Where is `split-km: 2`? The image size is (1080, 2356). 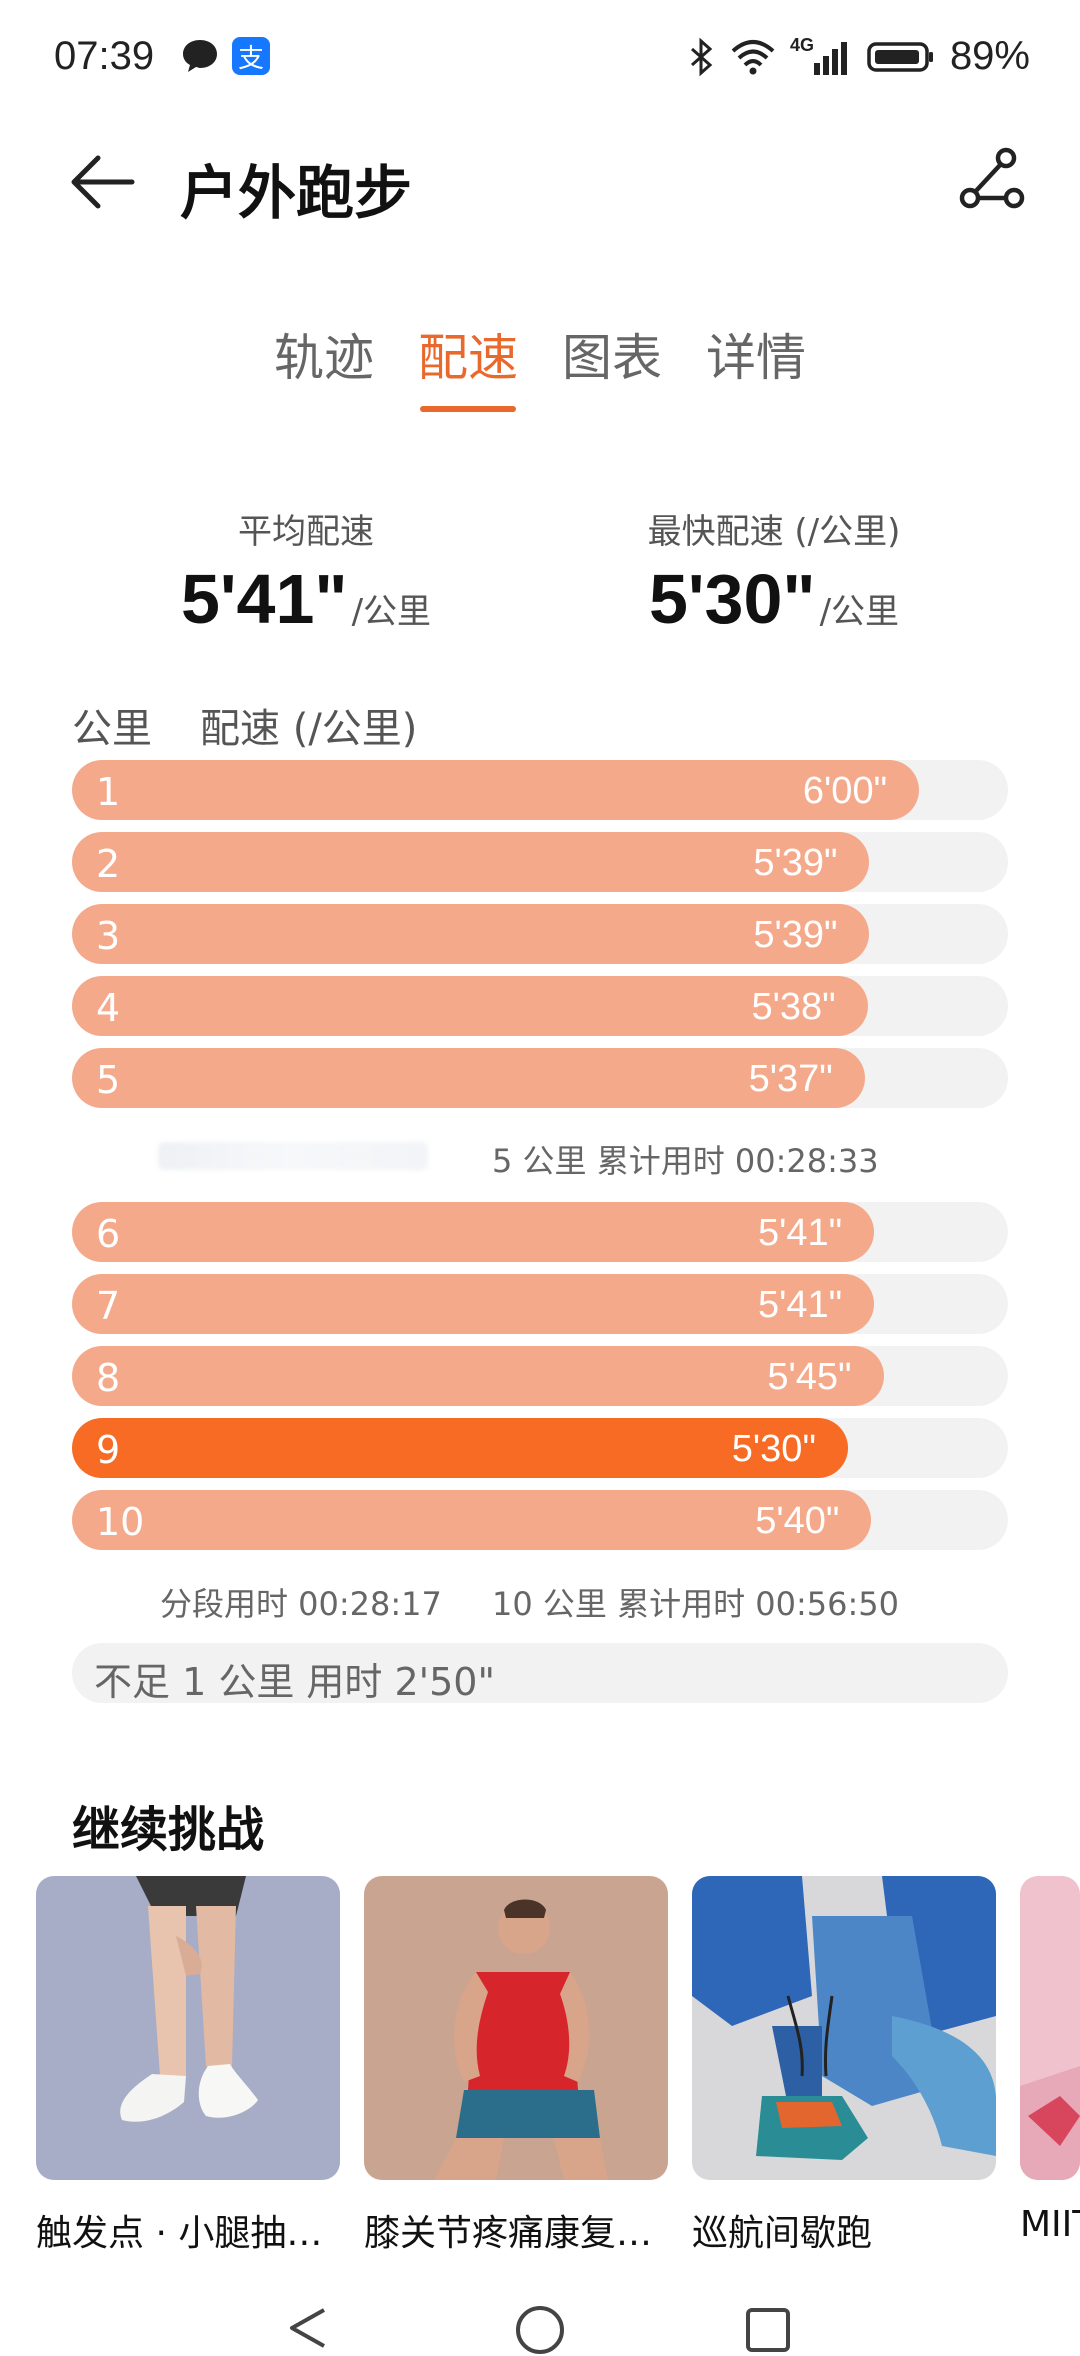 split-km: 2 is located at coordinates (108, 864).